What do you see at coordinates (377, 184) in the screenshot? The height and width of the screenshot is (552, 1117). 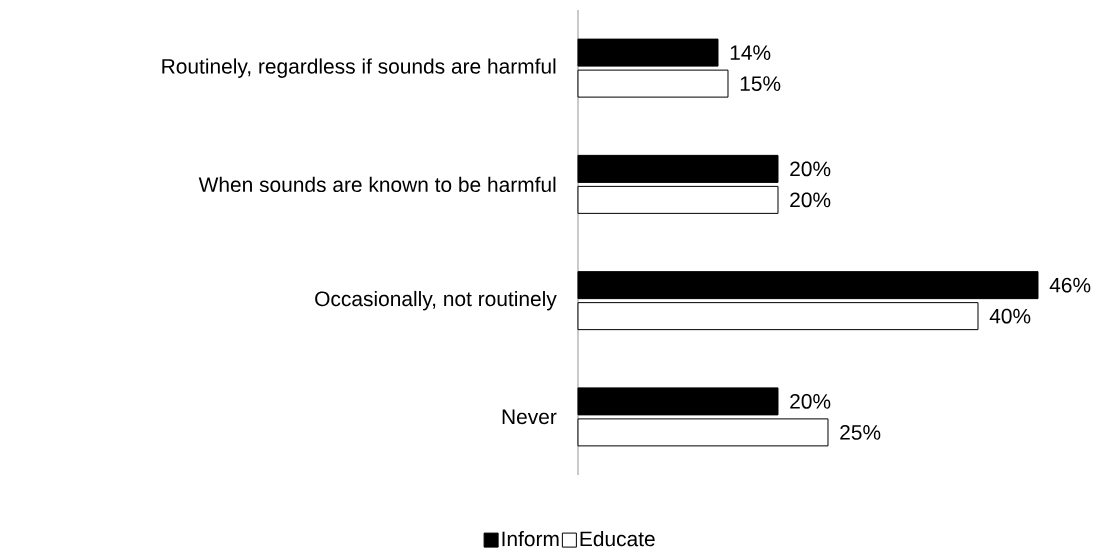 I see `y-tick-label: When sounds are known to be harmful` at bounding box center [377, 184].